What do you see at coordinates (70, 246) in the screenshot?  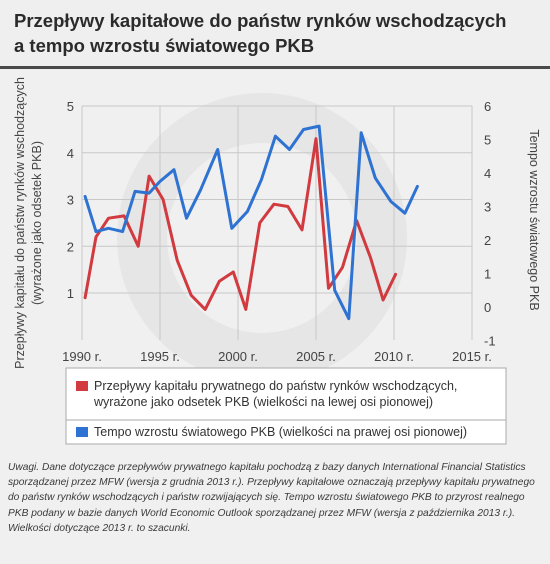 I see `y-tick-left: 2` at bounding box center [70, 246].